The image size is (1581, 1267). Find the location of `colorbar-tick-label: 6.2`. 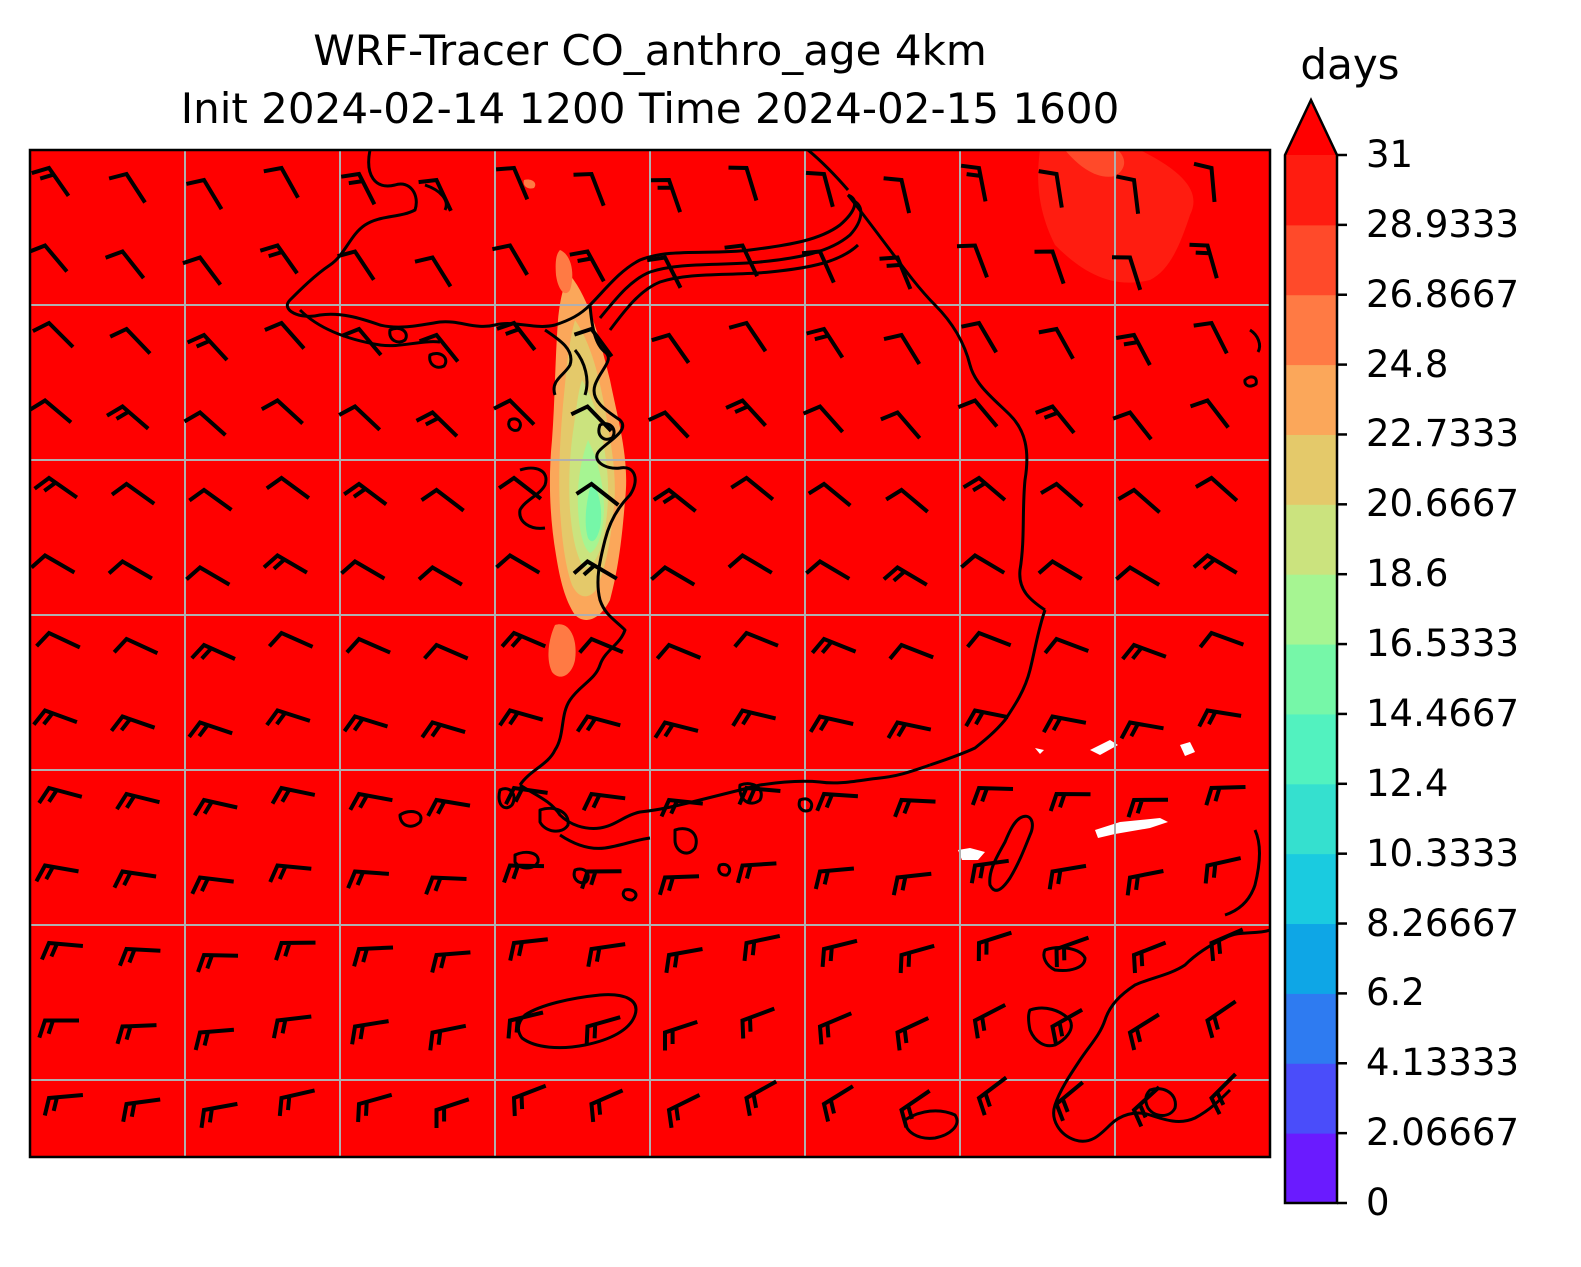

colorbar-tick-label: 6.2 is located at coordinates (1395, 993).